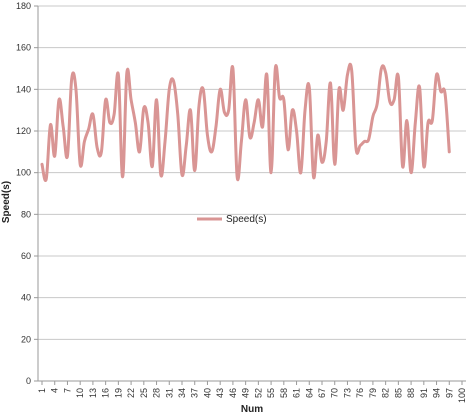  What do you see at coordinates (462, 395) in the screenshot?
I see `x-tick-label: 100` at bounding box center [462, 395].